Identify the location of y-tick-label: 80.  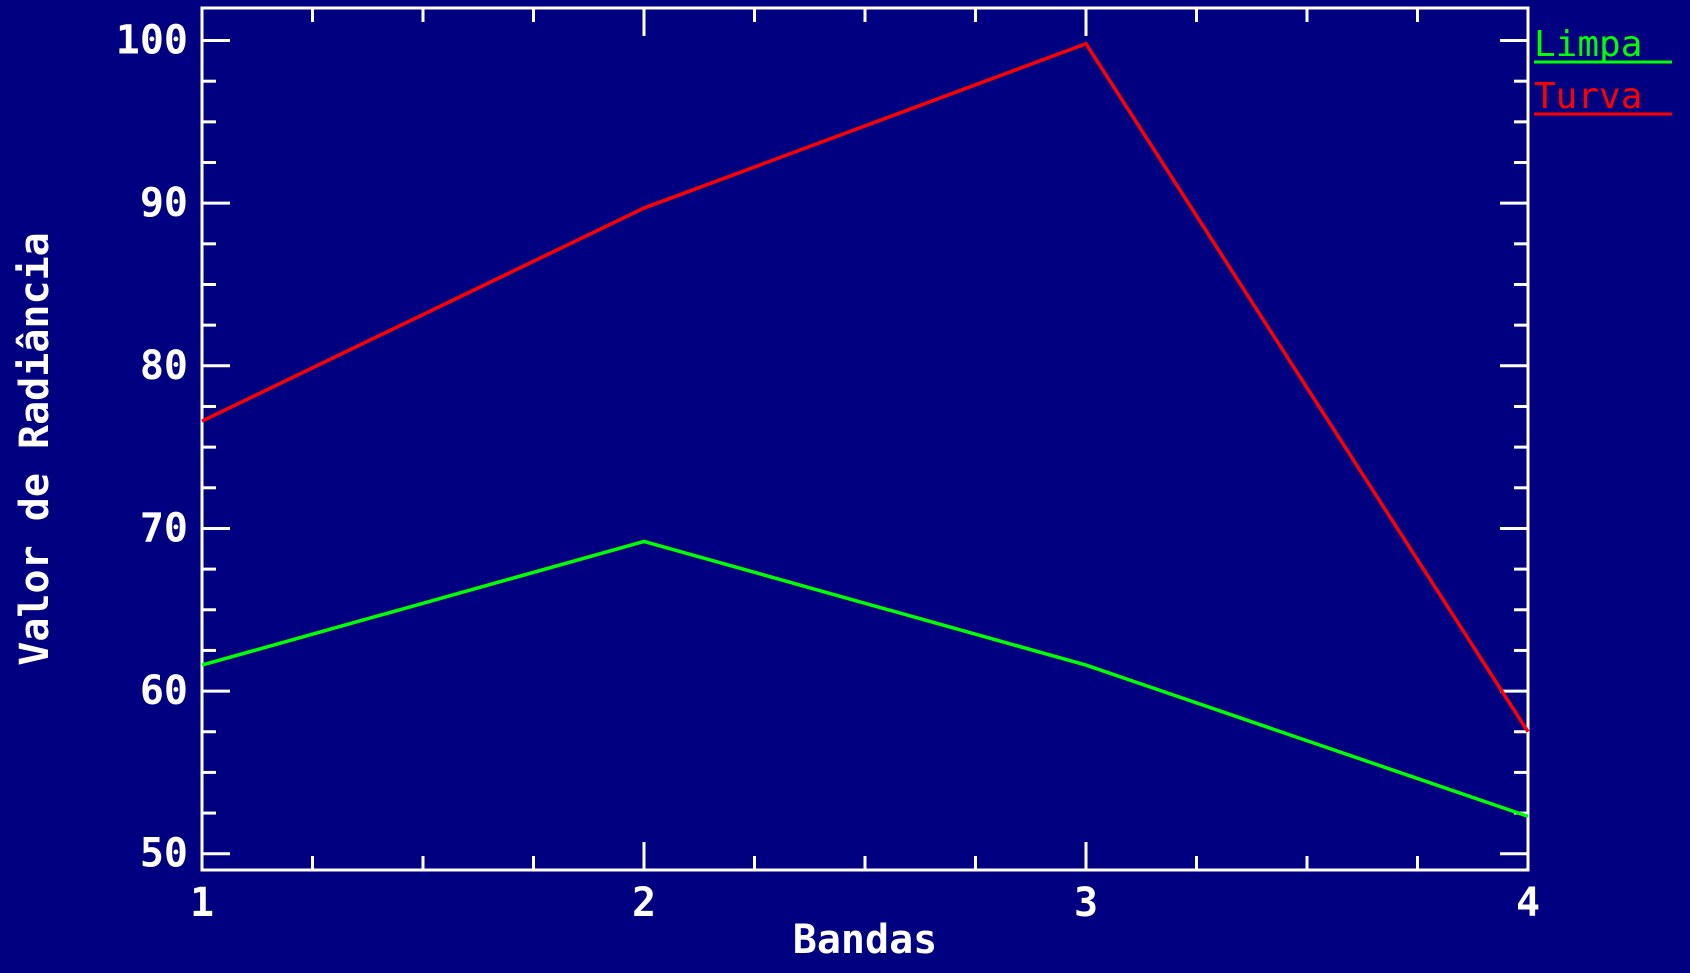
(164, 366).